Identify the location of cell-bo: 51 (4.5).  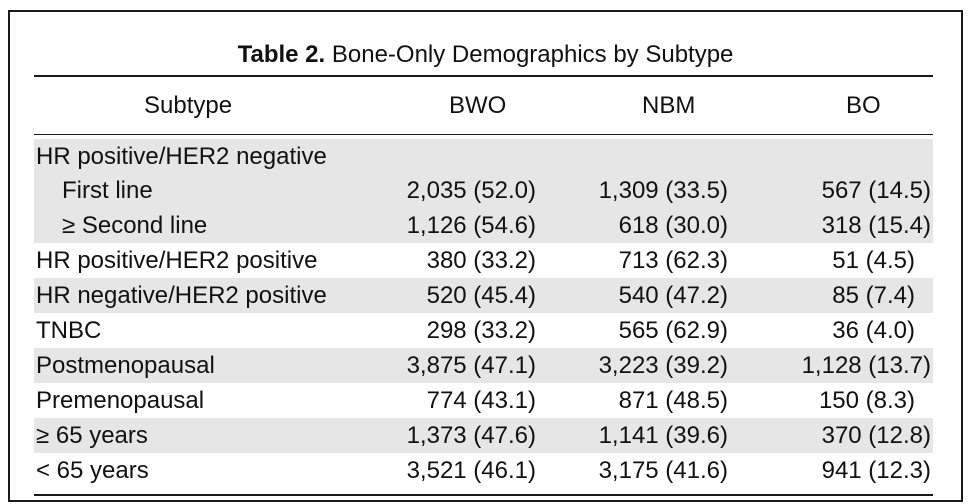
(873, 260).